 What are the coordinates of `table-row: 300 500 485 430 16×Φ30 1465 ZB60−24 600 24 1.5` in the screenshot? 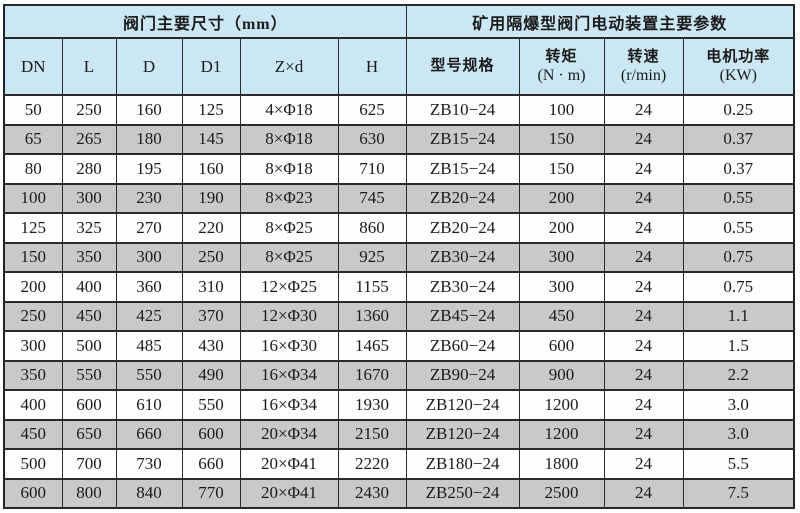 It's located at (399, 346).